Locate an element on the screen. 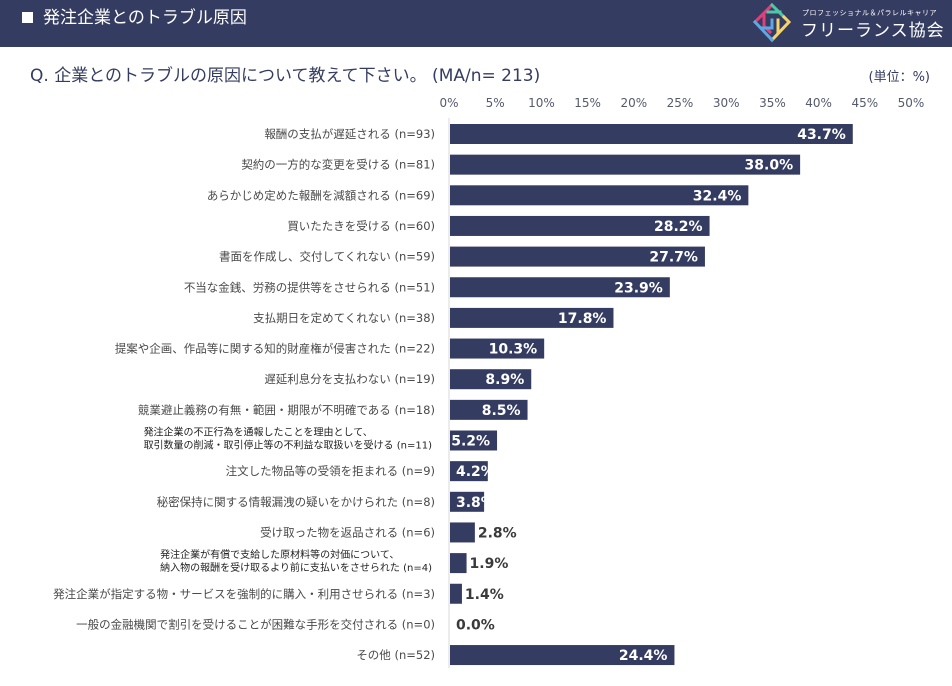 This screenshot has width=952, height=686. category-label-line-2: 納入物の報酬を受け取るより前に支払いをさせられた (n=4) is located at coordinates (296, 567).